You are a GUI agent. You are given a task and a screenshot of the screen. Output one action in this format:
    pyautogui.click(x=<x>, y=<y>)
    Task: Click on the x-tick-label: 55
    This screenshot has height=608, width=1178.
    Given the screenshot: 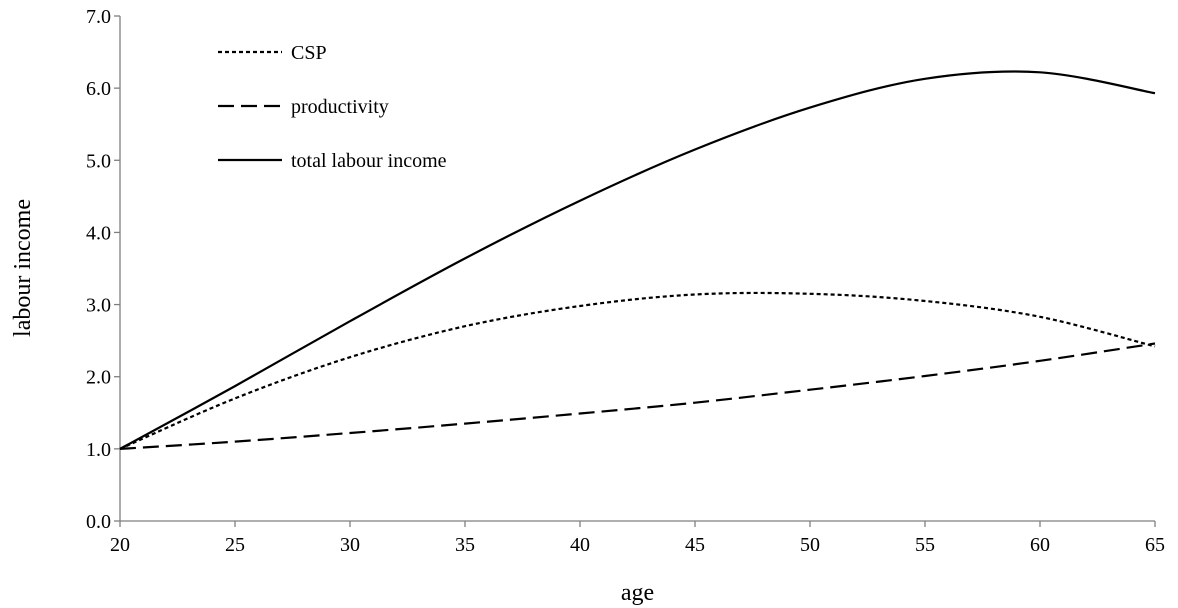 What is the action you would take?
    pyautogui.click(x=925, y=545)
    